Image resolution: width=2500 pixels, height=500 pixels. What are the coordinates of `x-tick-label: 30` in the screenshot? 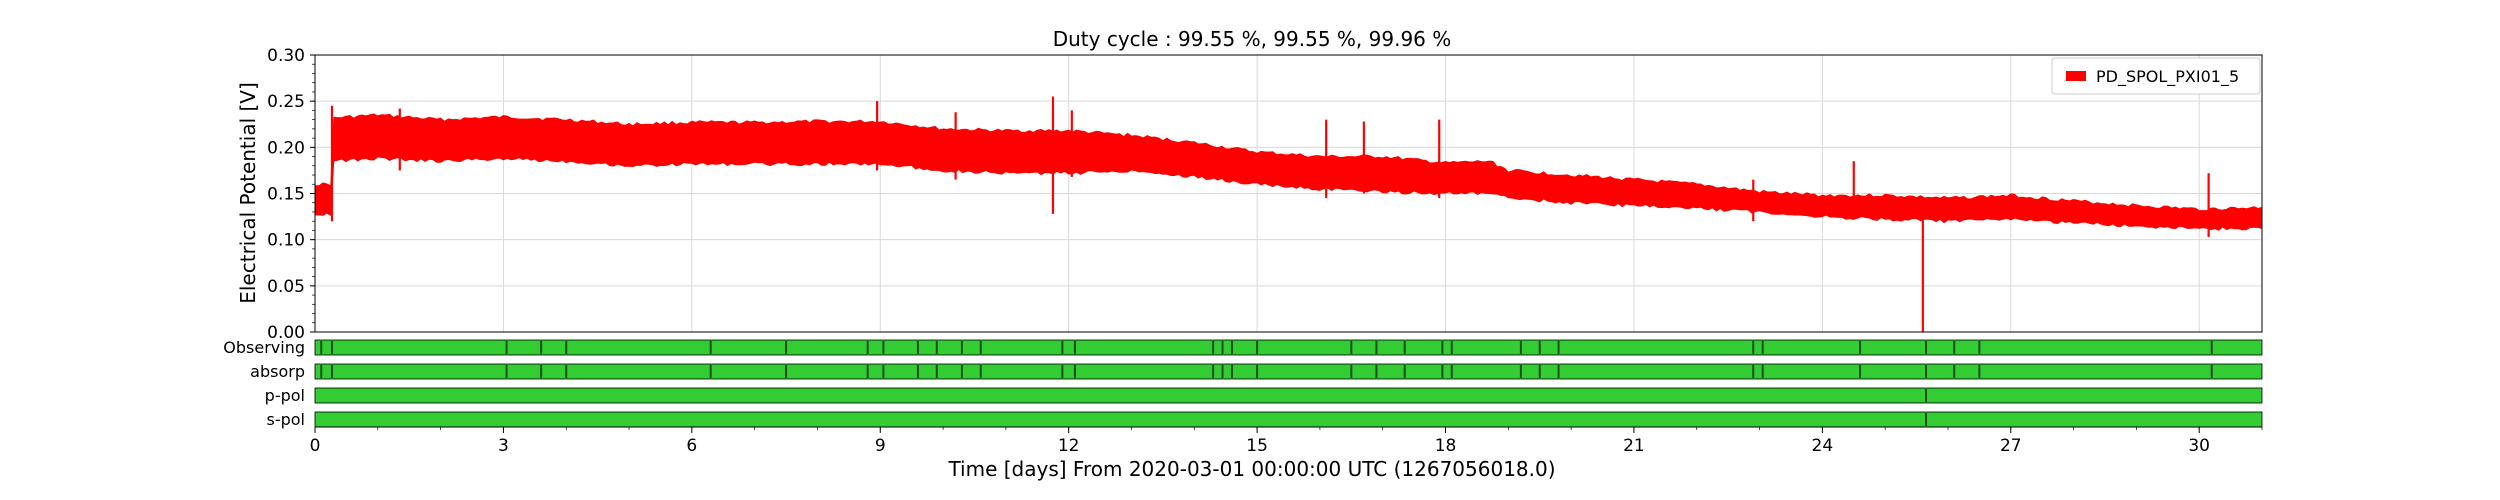 It's located at (2199, 446).